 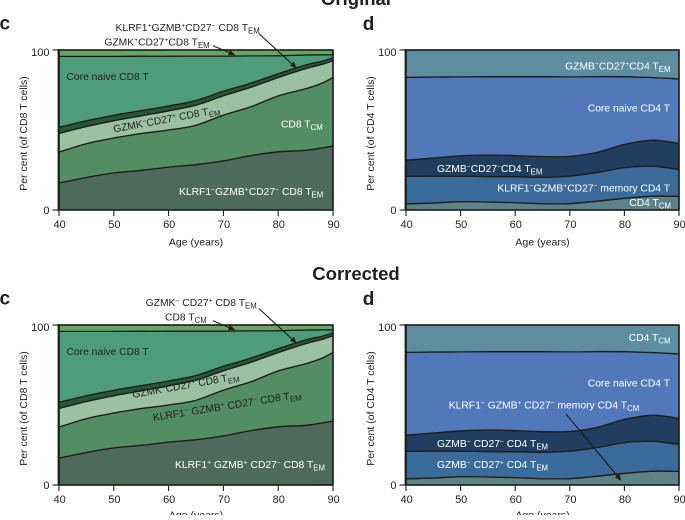 What do you see at coordinates (489, 170) in the screenshot?
I see `svg-text: GZMB−CD27−CD4 TEM` at bounding box center [489, 170].